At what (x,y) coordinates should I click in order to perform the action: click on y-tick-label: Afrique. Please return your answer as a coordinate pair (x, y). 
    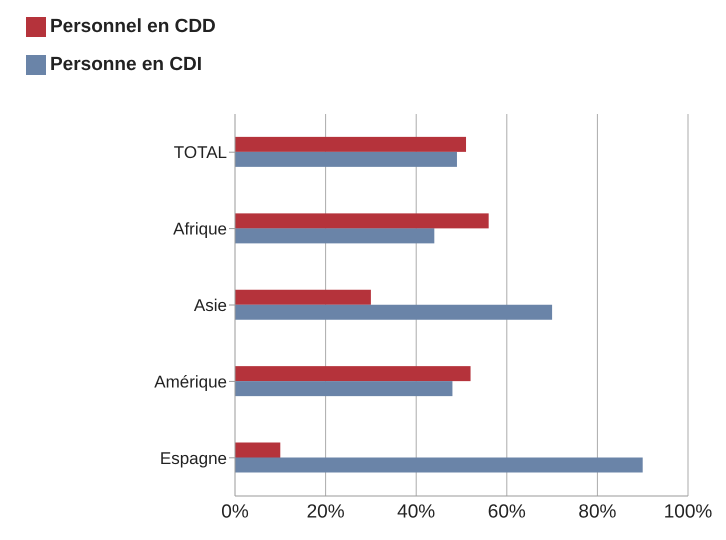
    Looking at the image, I should click on (200, 229).